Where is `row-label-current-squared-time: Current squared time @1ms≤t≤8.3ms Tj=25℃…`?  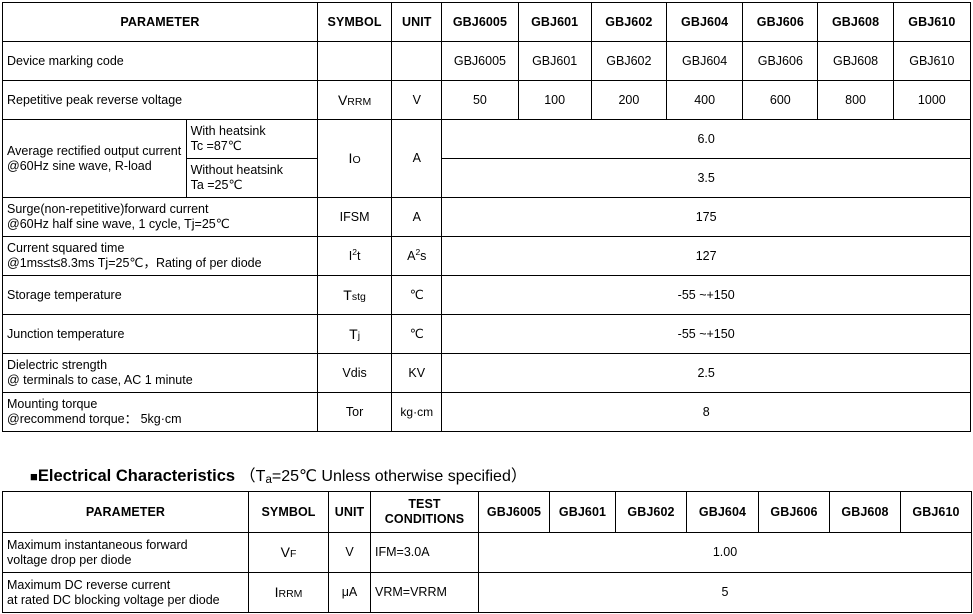
row-label-current-squared-time: Current squared time @1ms≤t≤8.3ms Tj=25℃… is located at coordinates (160, 256).